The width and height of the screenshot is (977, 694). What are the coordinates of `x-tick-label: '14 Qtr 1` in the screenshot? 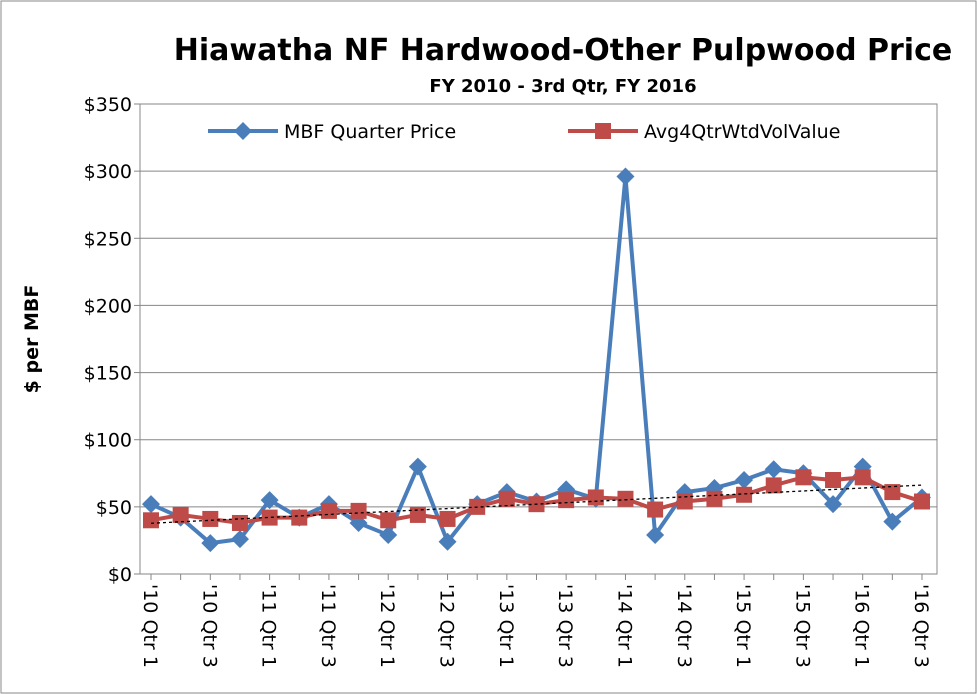 It's located at (624, 626).